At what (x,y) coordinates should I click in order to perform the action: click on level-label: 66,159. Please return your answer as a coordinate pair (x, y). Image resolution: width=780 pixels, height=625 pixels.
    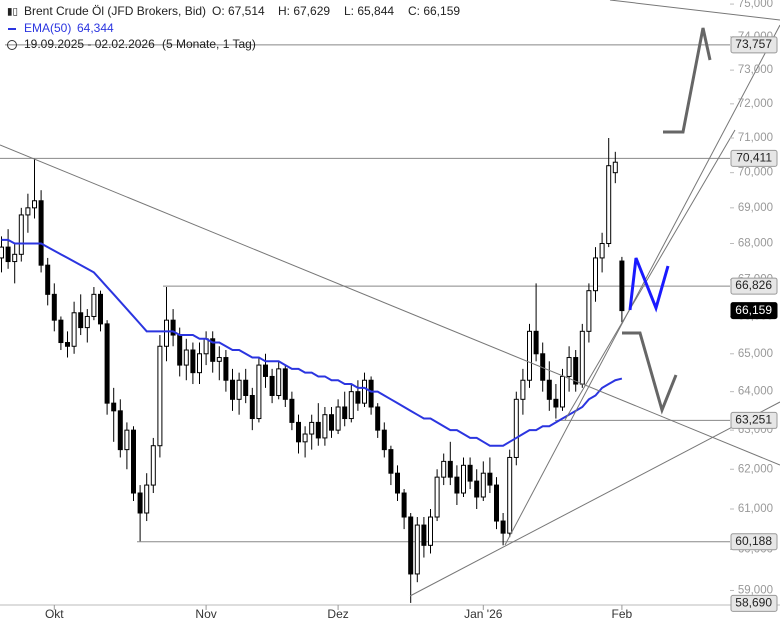
    Looking at the image, I should click on (753, 310).